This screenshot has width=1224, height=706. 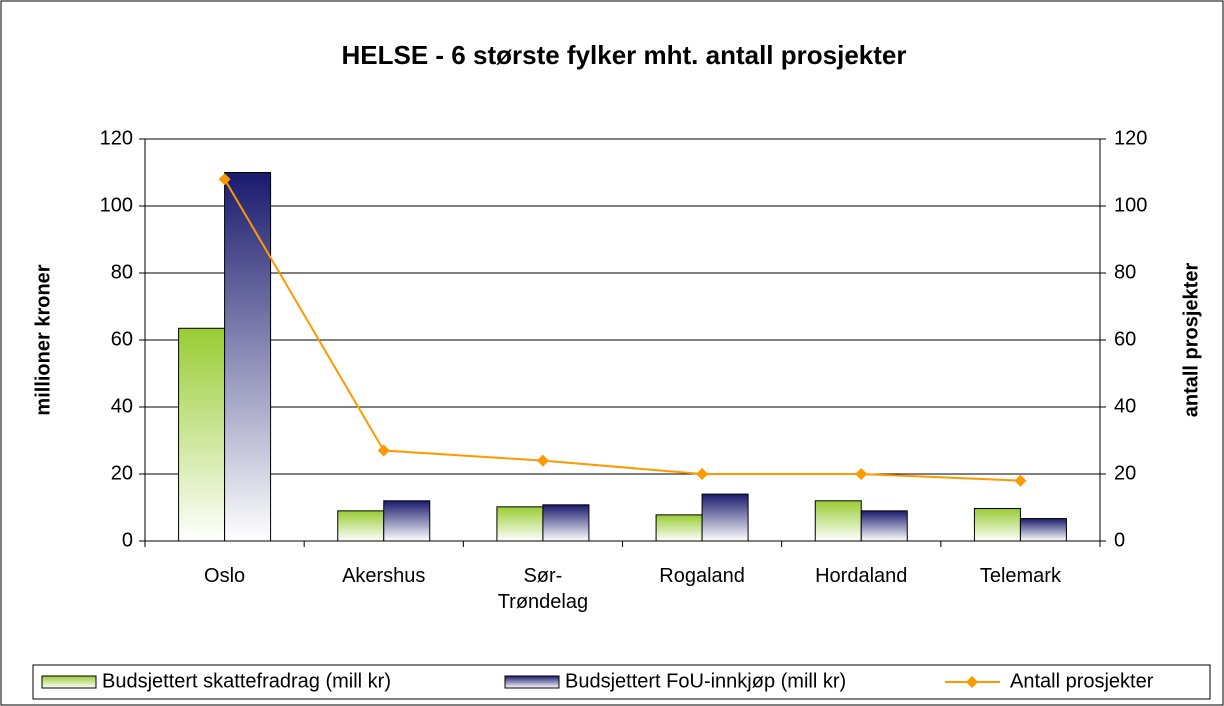 I want to click on y2-tick-label: 20, so click(x=1125, y=473).